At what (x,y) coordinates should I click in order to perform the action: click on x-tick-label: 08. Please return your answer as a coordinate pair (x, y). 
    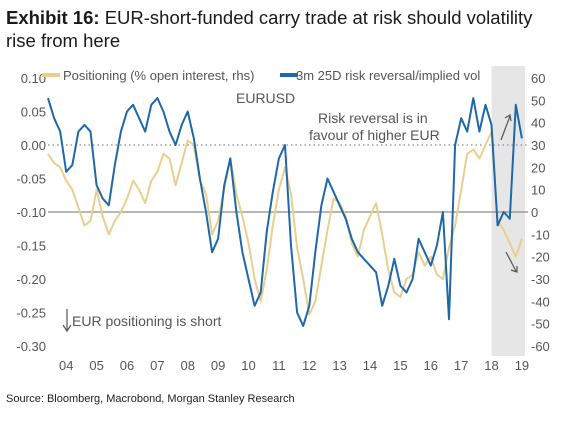
    Looking at the image, I should click on (188, 365).